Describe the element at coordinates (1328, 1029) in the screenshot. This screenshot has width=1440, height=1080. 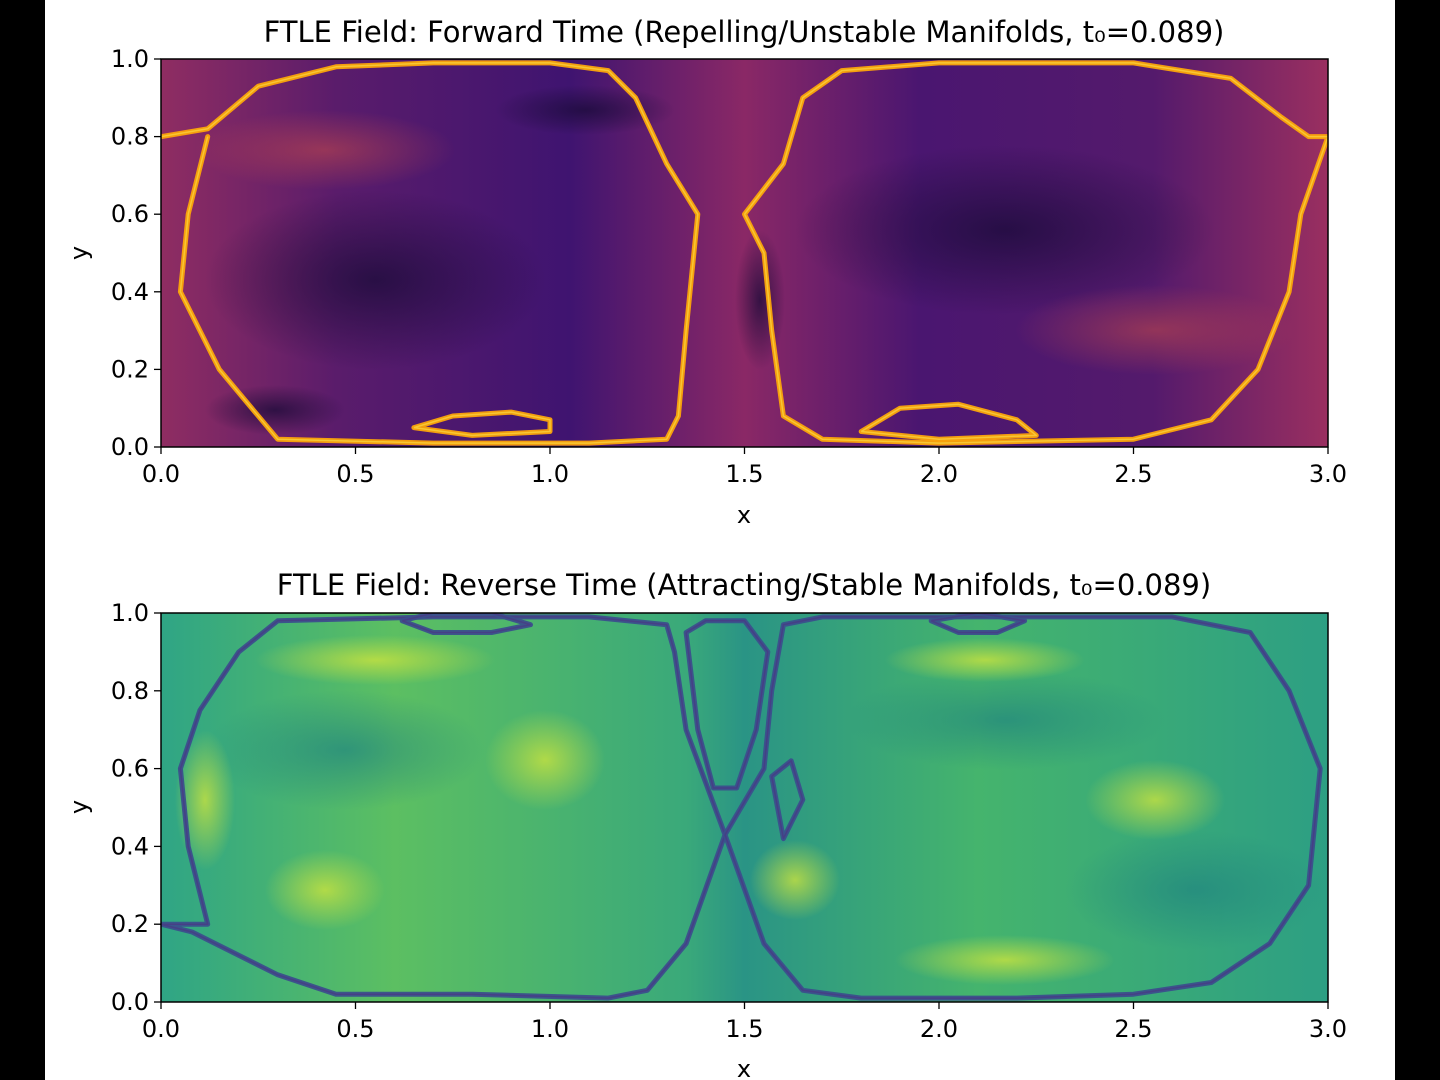
I see `reverse-xtick-label: 3.0` at that location.